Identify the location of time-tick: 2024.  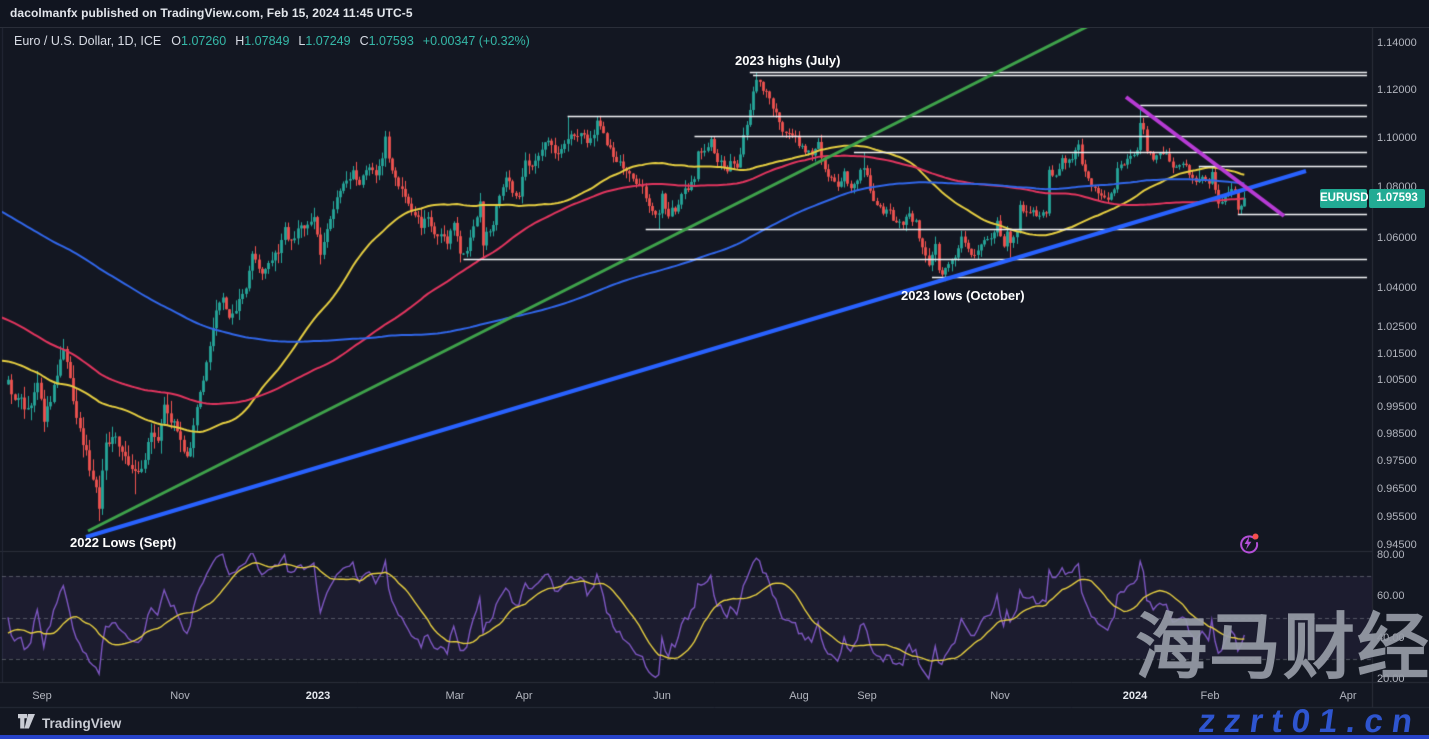
(1135, 696).